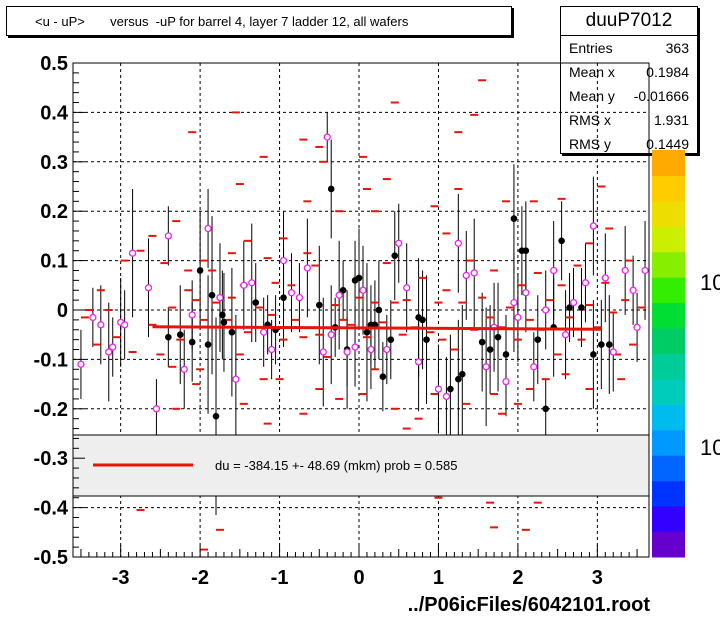  What do you see at coordinates (200, 578) in the screenshot?
I see `x-tick-label: -2` at bounding box center [200, 578].